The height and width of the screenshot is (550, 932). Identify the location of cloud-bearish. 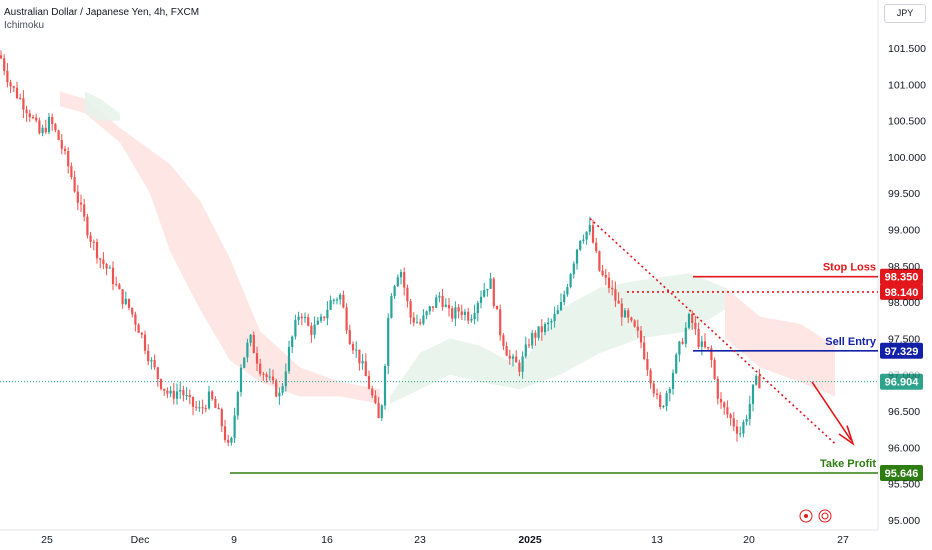
(780, 342).